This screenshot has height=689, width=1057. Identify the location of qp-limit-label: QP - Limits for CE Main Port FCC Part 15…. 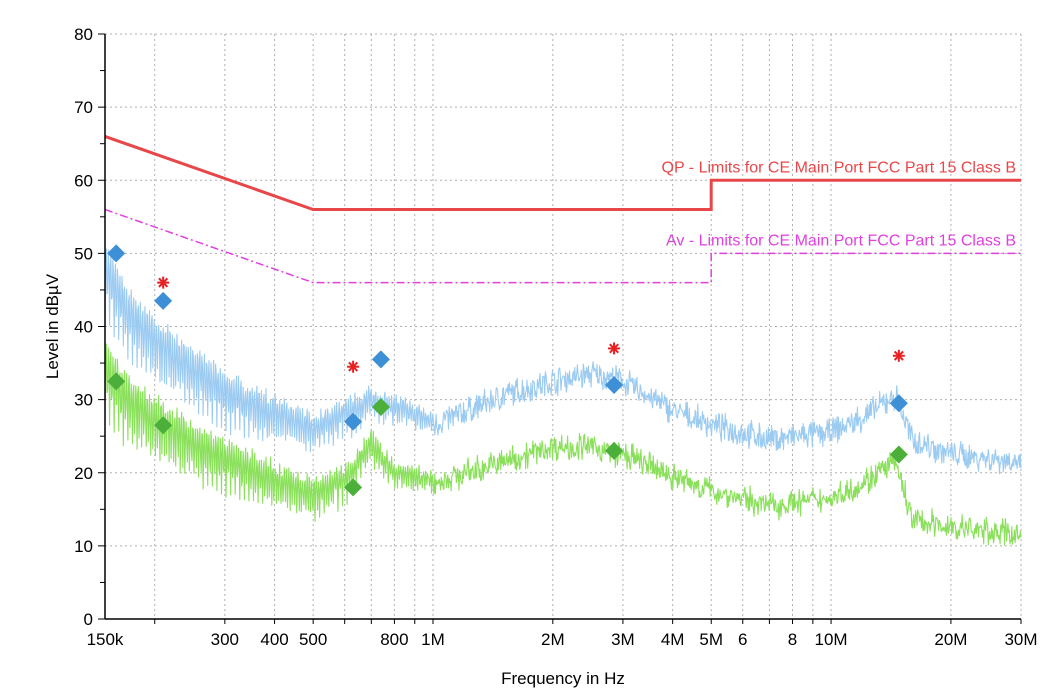
(839, 167).